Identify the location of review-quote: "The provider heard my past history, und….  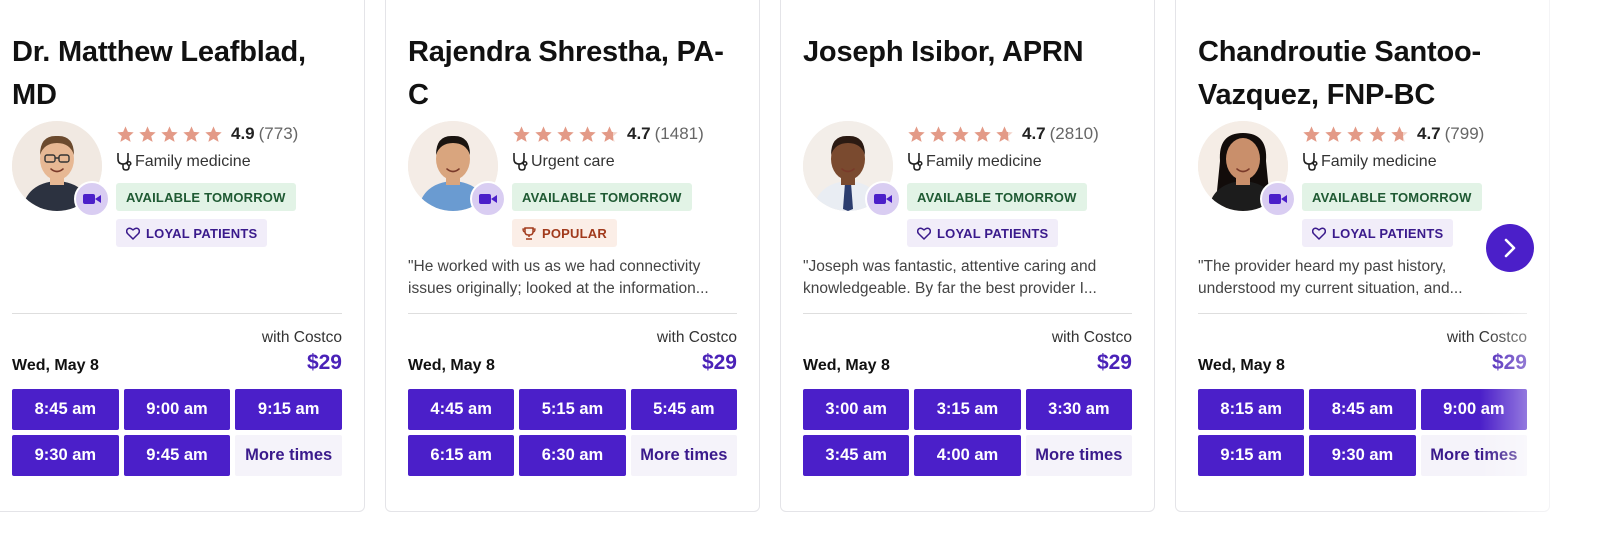
(1330, 277).